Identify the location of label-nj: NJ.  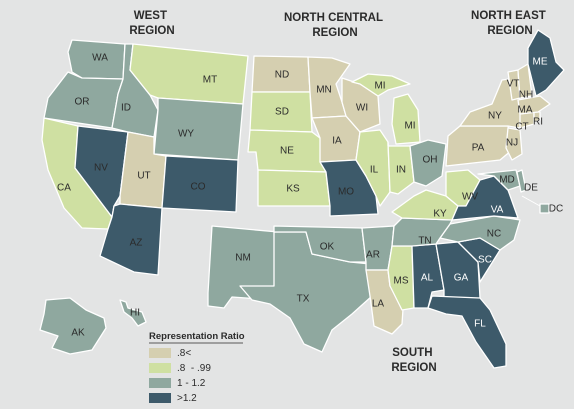
(512, 143).